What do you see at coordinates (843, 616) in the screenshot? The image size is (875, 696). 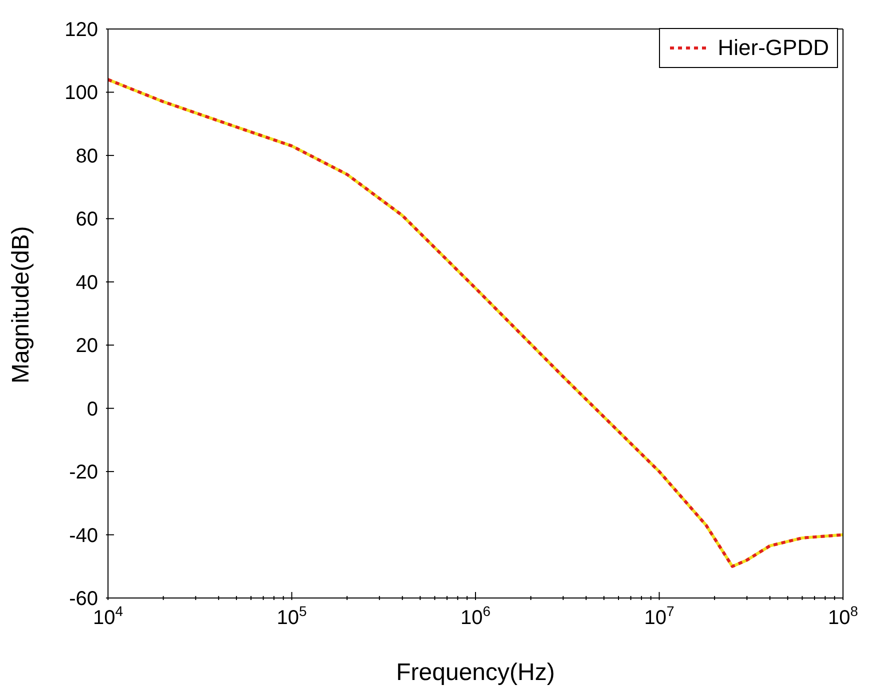 I see `x-tick-label: 10$^{8}$` at bounding box center [843, 616].